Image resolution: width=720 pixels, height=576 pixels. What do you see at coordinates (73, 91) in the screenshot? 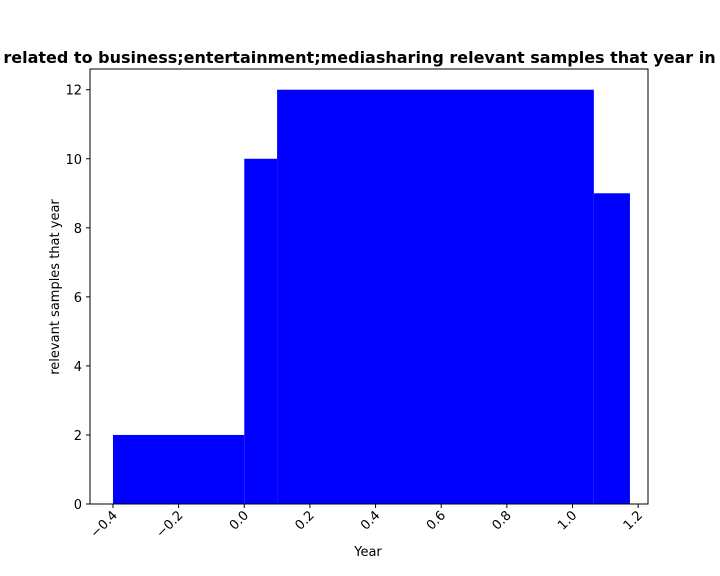
I see `y-tick-label: 12` at bounding box center [73, 91].